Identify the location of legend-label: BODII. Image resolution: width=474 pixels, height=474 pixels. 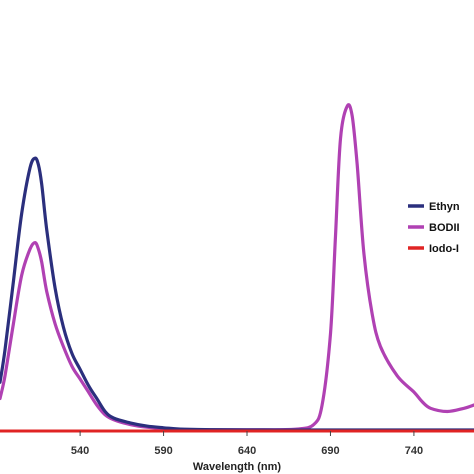
(444, 228).